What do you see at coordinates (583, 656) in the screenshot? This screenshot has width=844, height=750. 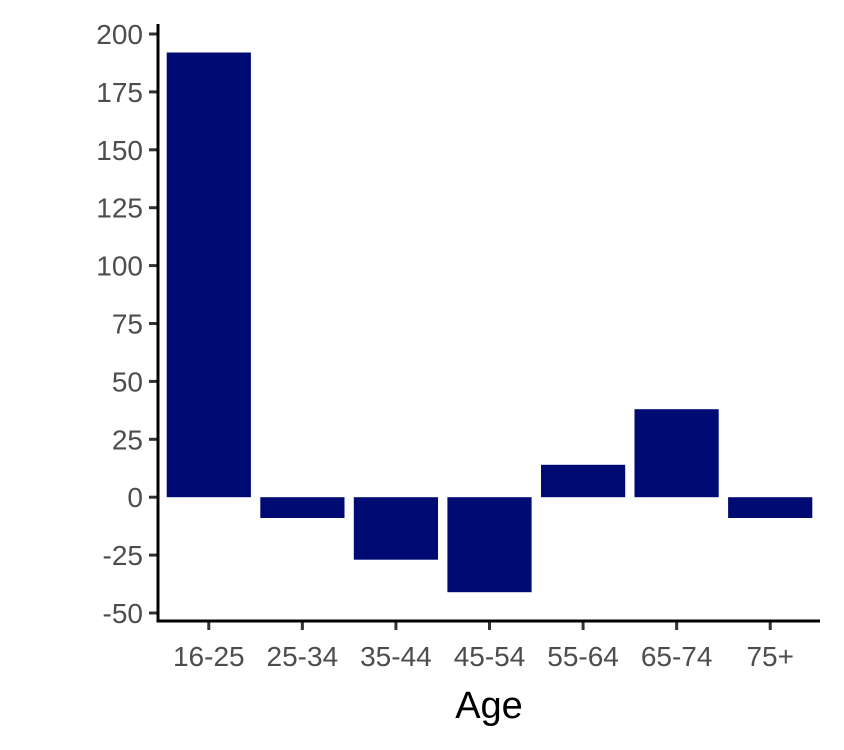 I see `x-tick-label: 55-64` at bounding box center [583, 656].